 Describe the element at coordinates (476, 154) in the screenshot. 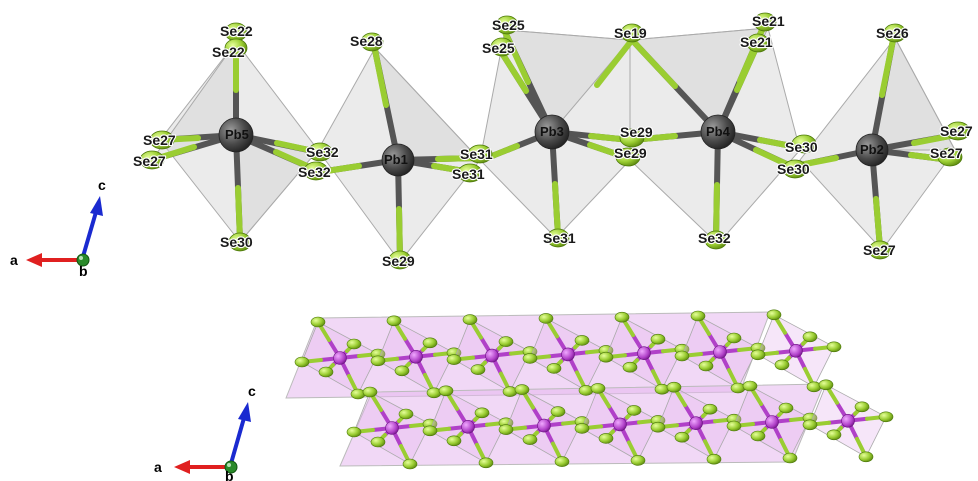

I see `label-se31-a: Se31` at that location.